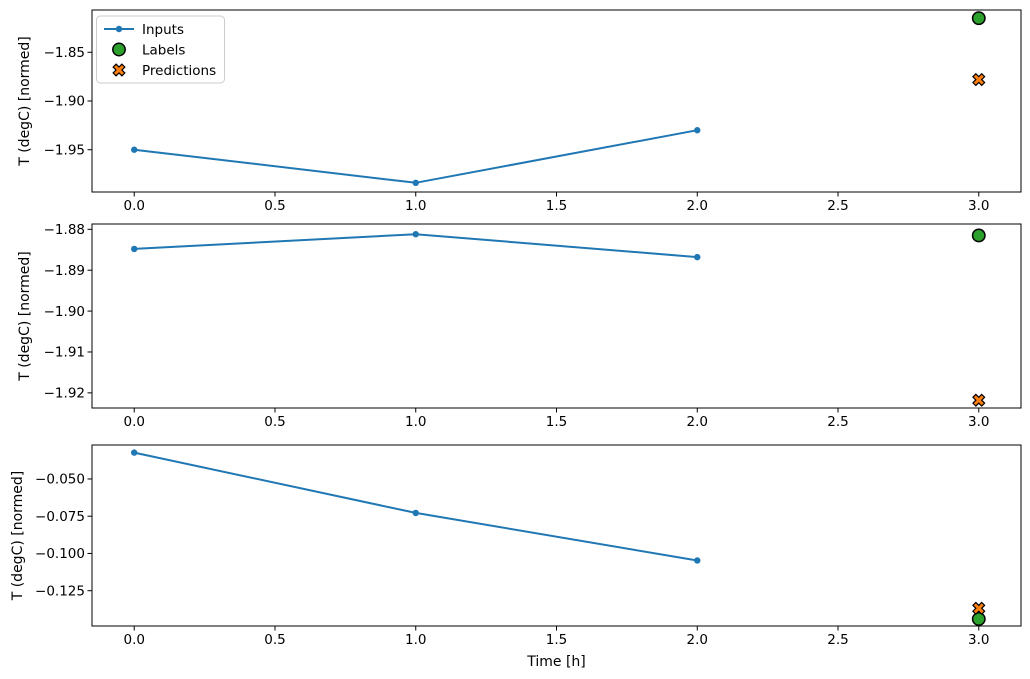  Describe the element at coordinates (163, 50) in the screenshot. I see `legend-label: Labels` at that location.